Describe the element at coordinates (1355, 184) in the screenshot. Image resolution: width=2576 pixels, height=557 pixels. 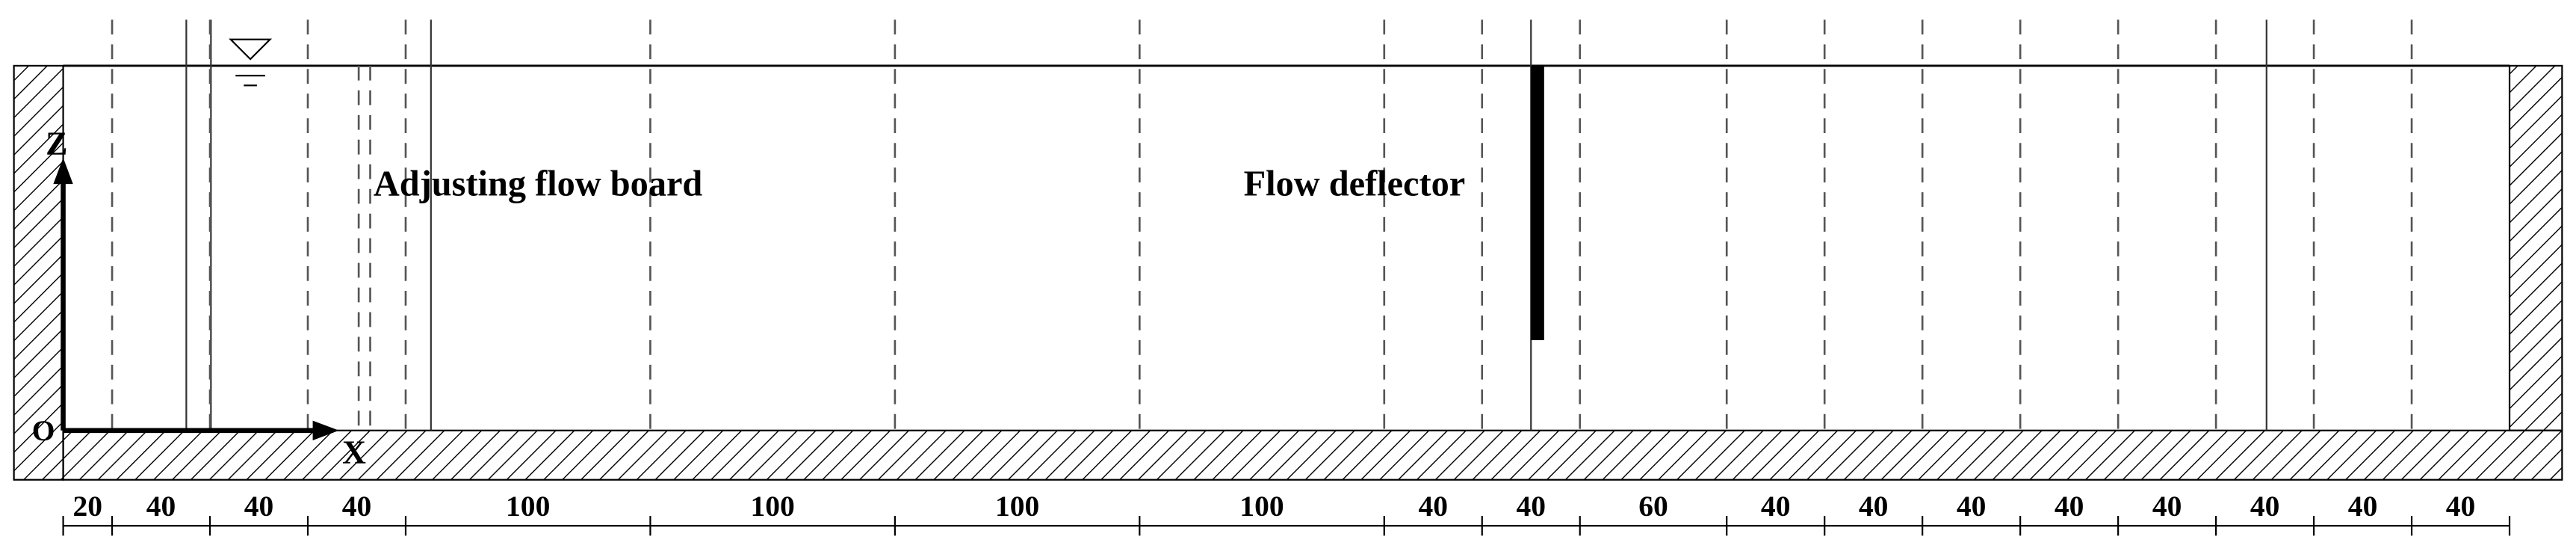
I see `deflector-label: Flow deflector` at that location.